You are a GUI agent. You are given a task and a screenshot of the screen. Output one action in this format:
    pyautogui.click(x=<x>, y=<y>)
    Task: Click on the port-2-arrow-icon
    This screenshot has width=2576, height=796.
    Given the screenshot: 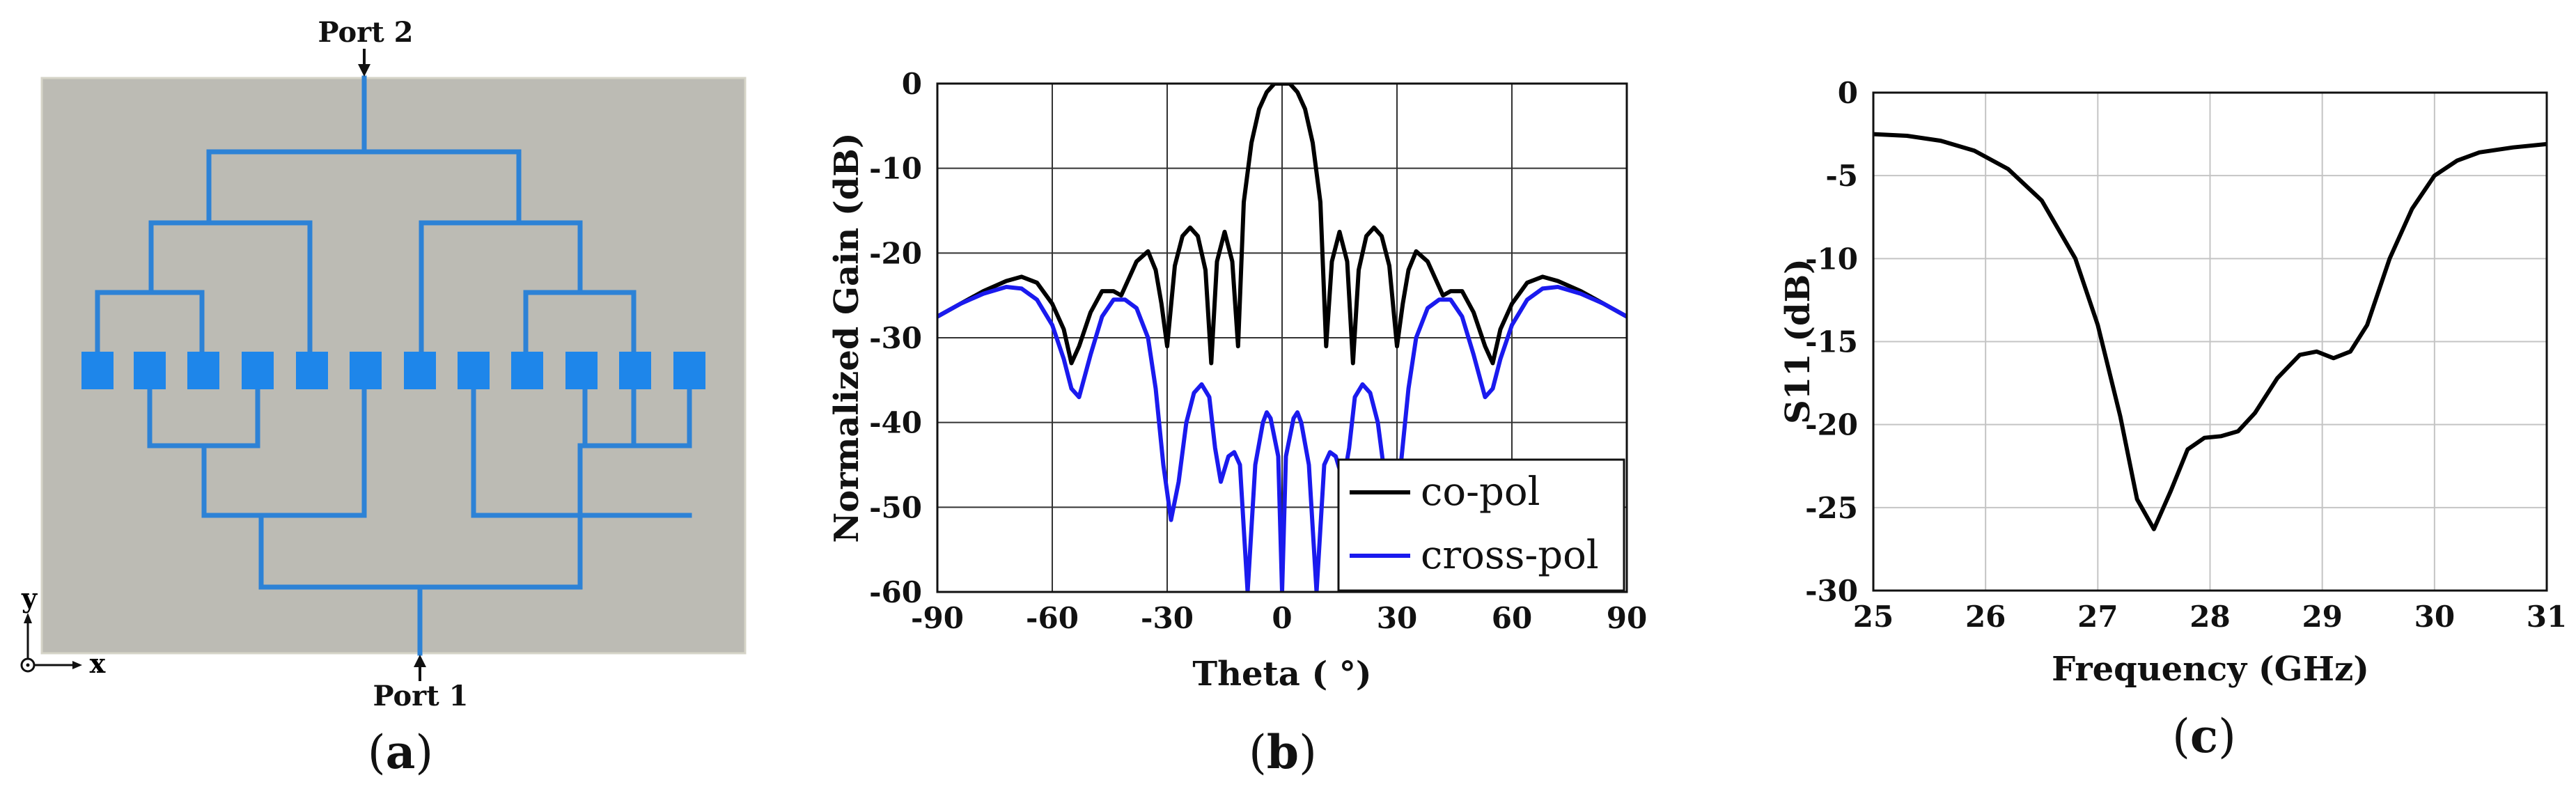 What is the action you would take?
    pyautogui.click(x=364, y=70)
    